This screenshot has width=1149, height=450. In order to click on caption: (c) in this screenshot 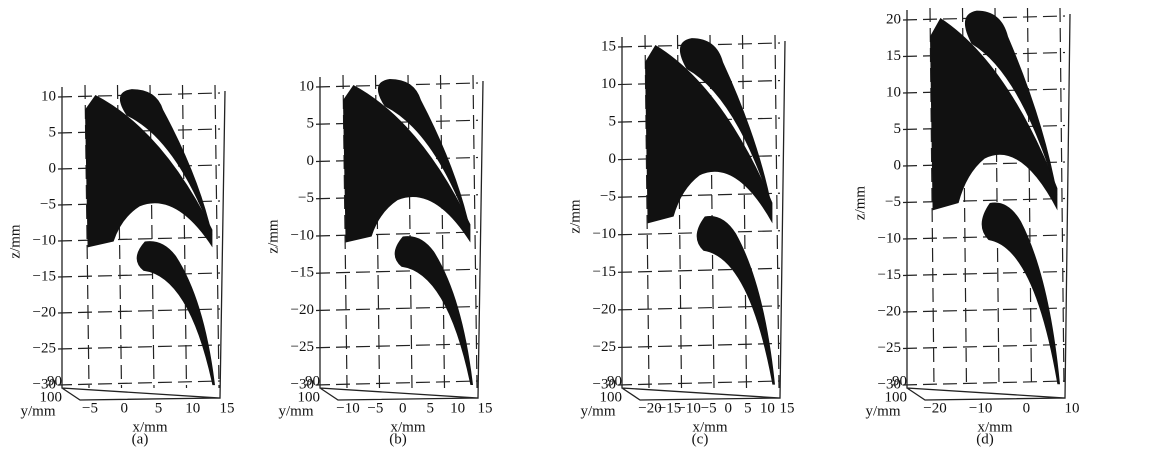, I will do `click(700, 439)`.